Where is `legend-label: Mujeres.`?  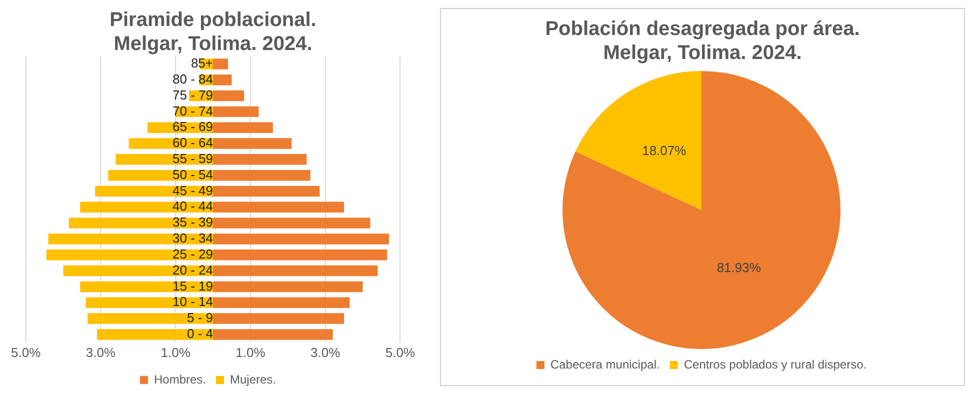
legend-label: Mujeres. is located at coordinates (253, 379).